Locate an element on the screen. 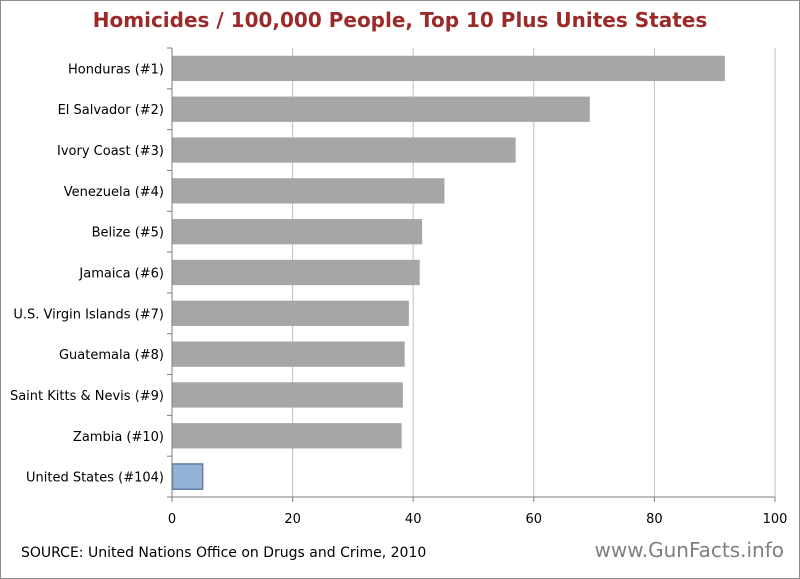 The height and width of the screenshot is (579, 800). category-label: El Salvador (#2) is located at coordinates (111, 110).